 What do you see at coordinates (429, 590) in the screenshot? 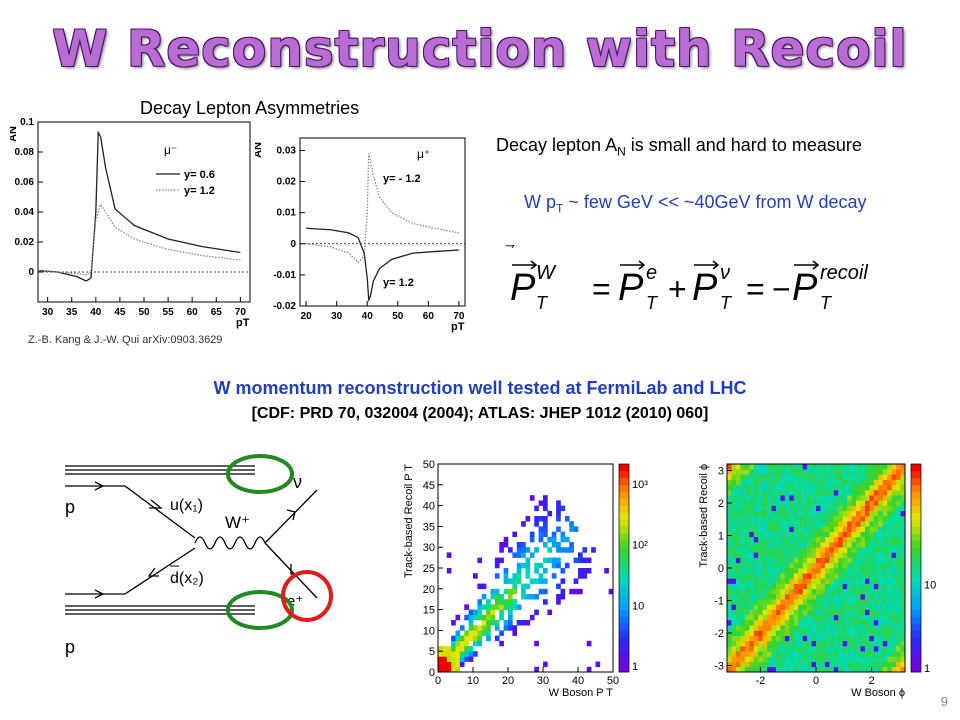
I see `y-tick-label: 20` at bounding box center [429, 590].